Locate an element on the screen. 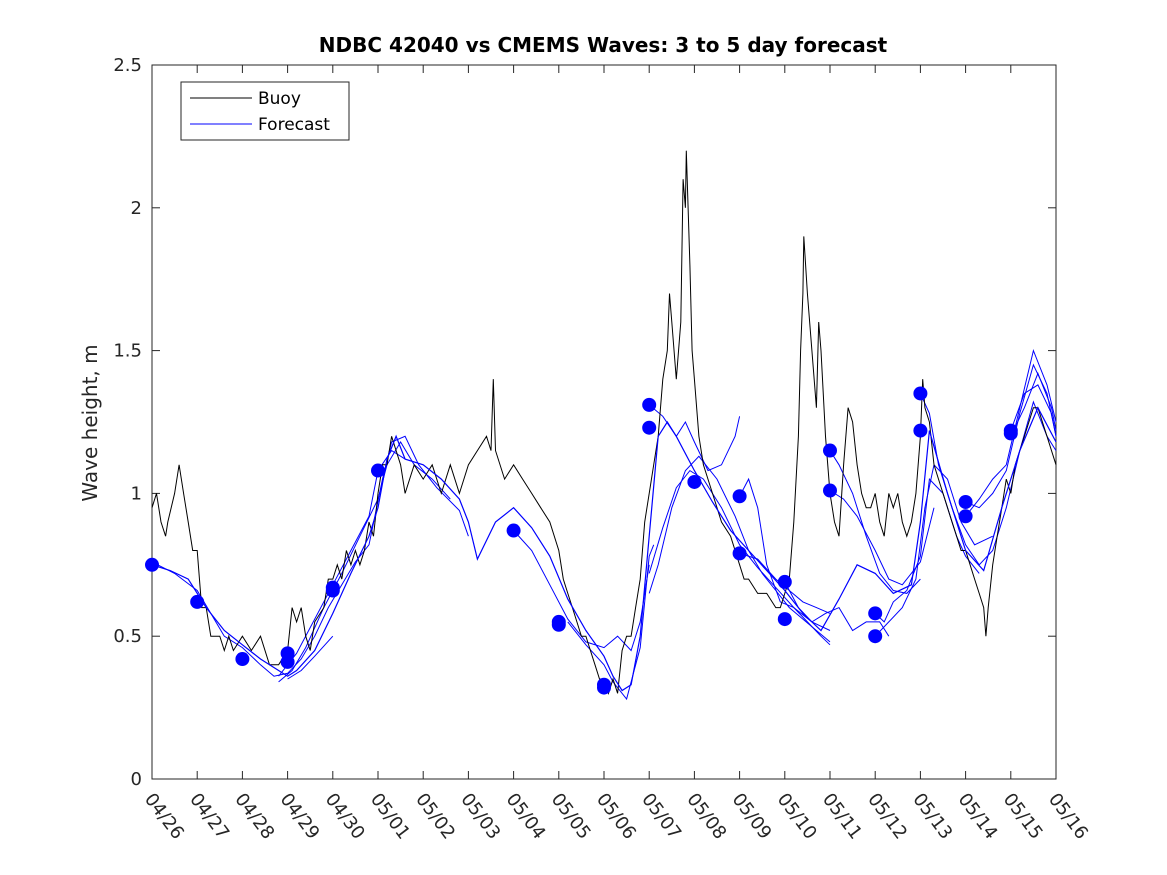 This screenshot has width=1167, height=875. x-tick-label: 04/30 is located at coordinates (345, 816).